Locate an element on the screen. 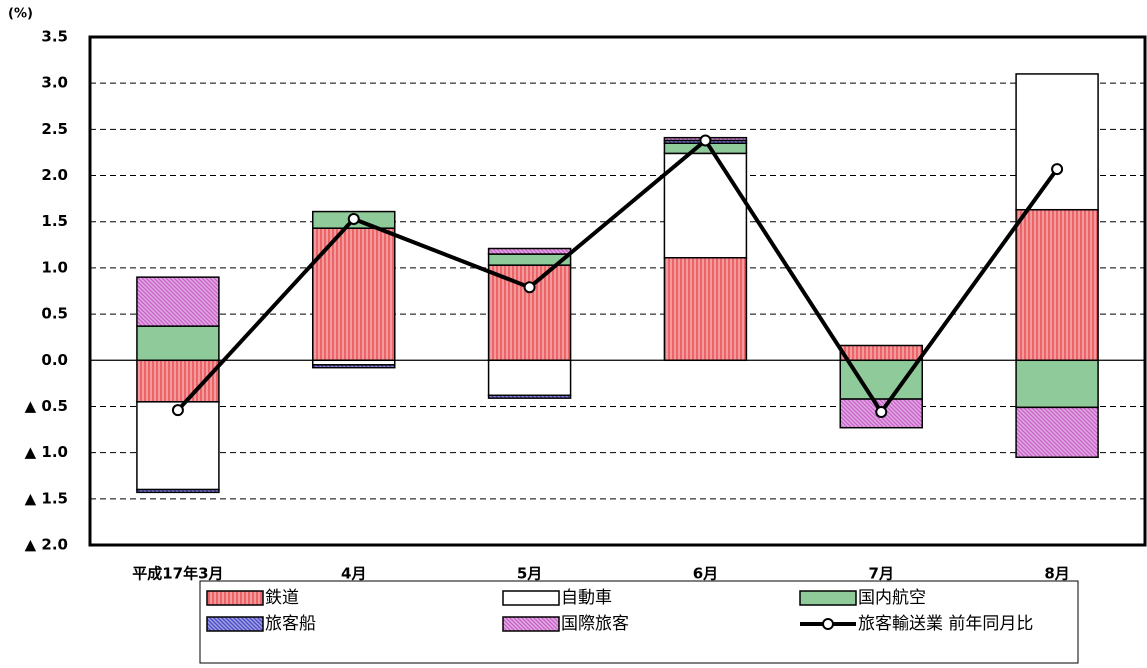 This screenshot has width=1147, height=668. legend-label: 国際旅客 is located at coordinates (595, 624).